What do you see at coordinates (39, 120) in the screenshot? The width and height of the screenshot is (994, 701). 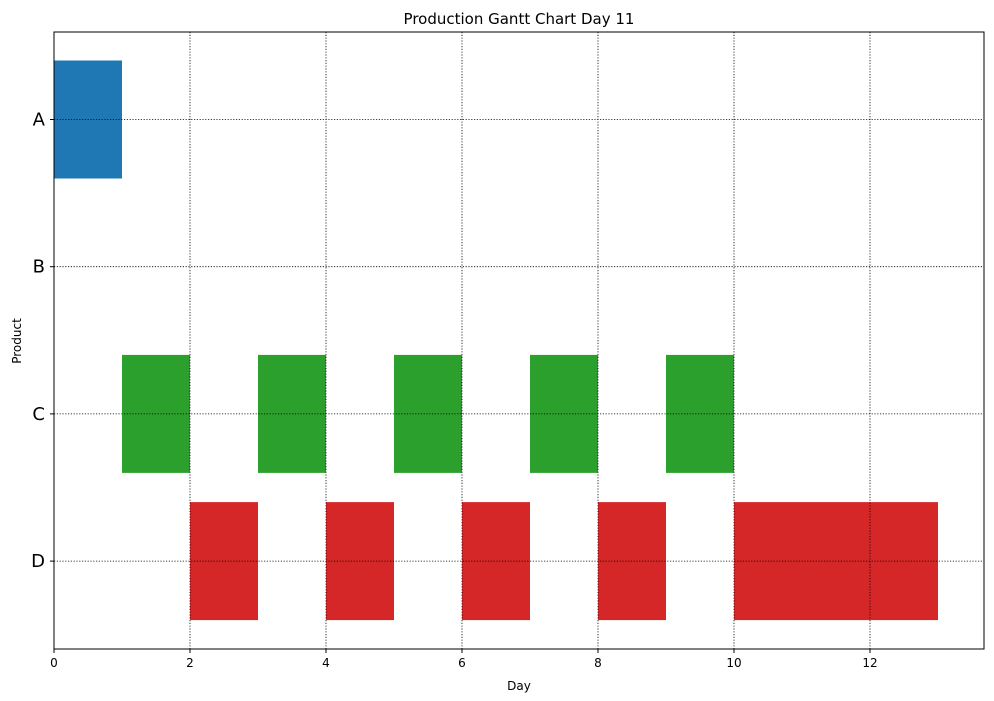 I see `y-tick-label-a: A` at bounding box center [39, 120].